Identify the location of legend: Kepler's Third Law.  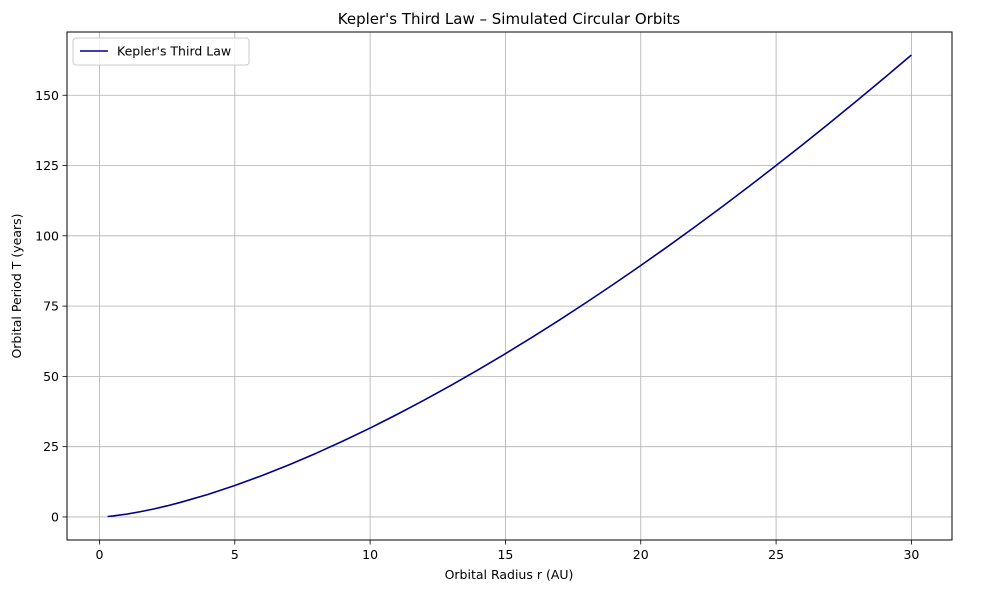
(161, 51).